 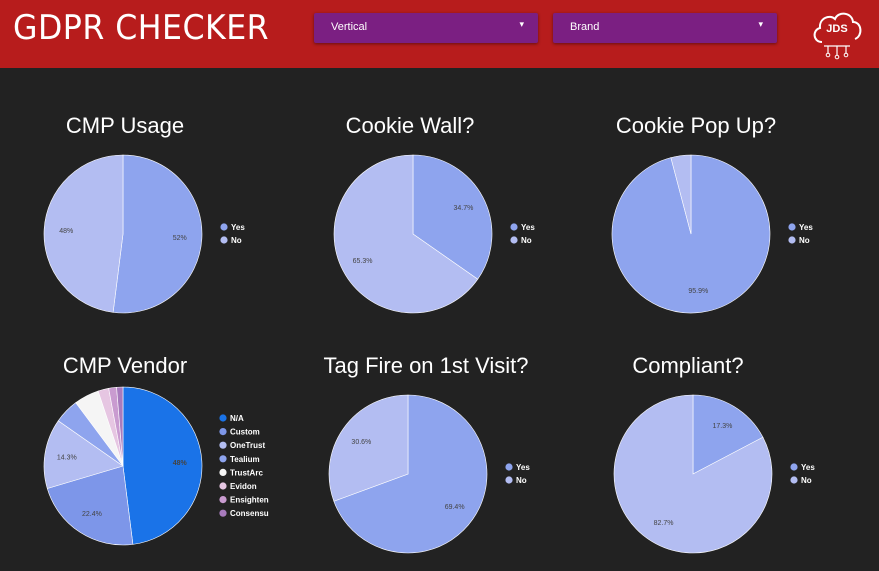 What do you see at coordinates (249, 513) in the screenshot?
I see `legend-label: Consensu` at bounding box center [249, 513].